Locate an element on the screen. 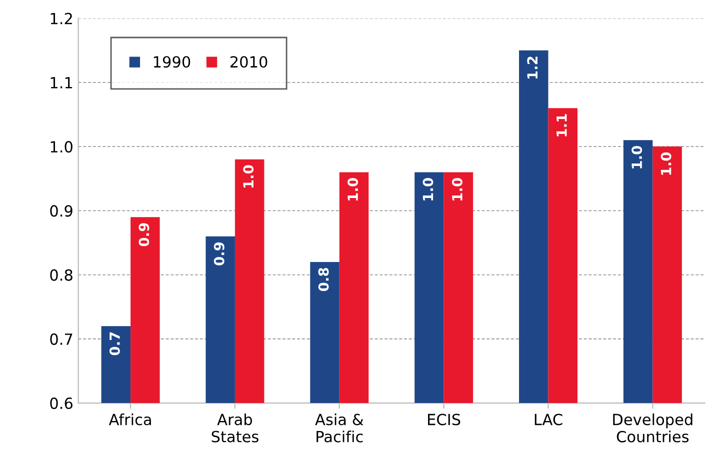  data-label: 0.8 is located at coordinates (323, 280).